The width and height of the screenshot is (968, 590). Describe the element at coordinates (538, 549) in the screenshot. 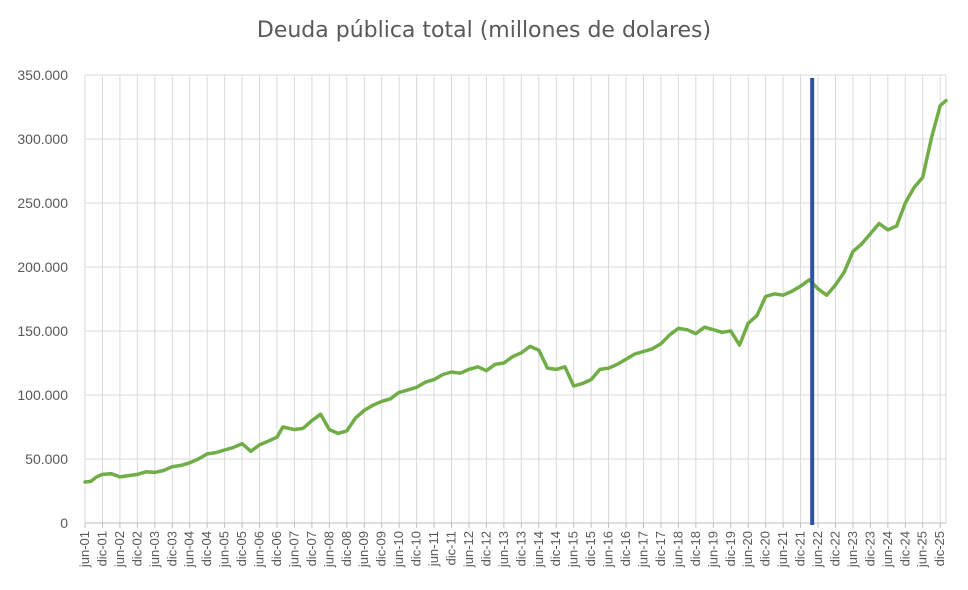

I see `x-tick-label: jun-14` at that location.